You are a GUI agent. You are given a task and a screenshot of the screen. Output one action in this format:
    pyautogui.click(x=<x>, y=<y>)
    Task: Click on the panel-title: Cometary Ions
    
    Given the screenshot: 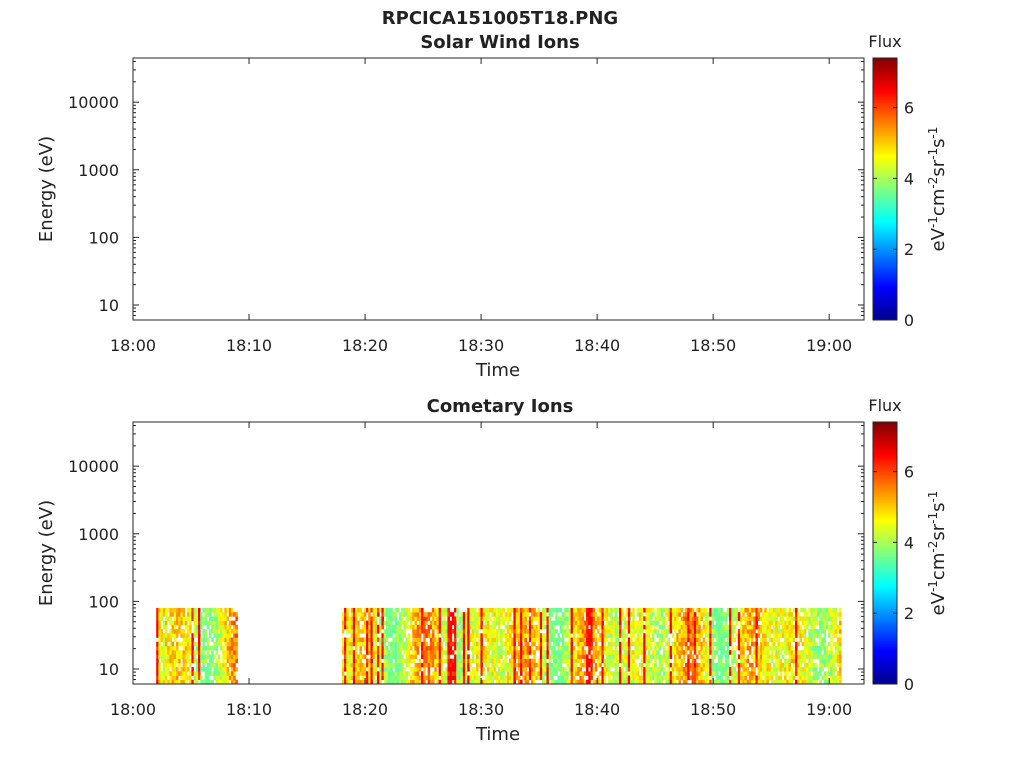 What is the action you would take?
    pyautogui.click(x=500, y=406)
    